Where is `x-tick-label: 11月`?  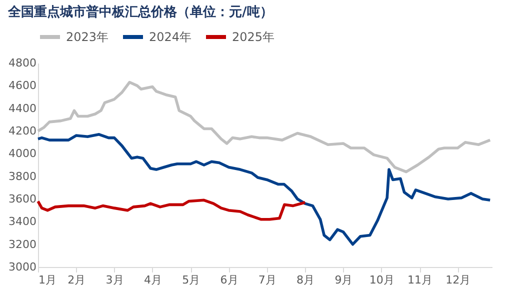 x-tick-label: 11月 is located at coordinates (420, 280).